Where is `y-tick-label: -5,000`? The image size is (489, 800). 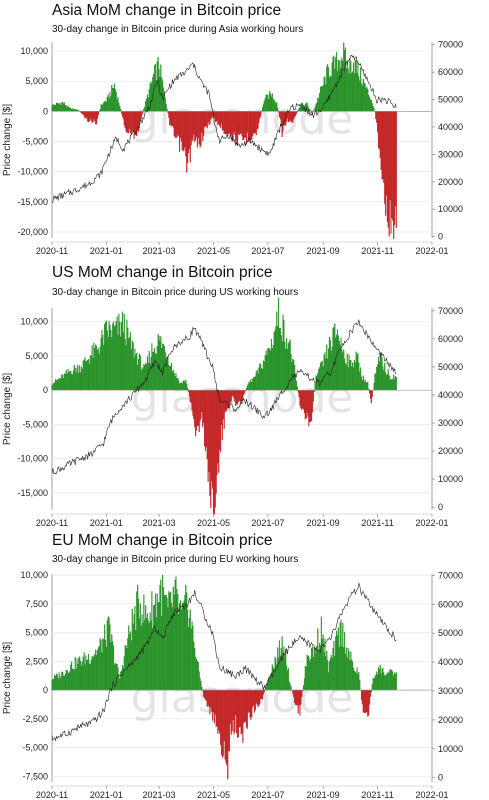
y-tick-label: -5,000 is located at coordinates (35, 748).